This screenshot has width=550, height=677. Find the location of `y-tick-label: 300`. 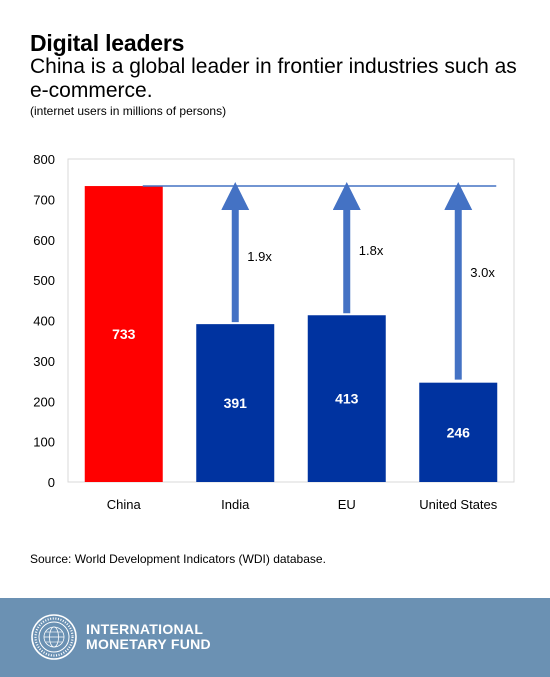

y-tick-label: 300 is located at coordinates (44, 361).